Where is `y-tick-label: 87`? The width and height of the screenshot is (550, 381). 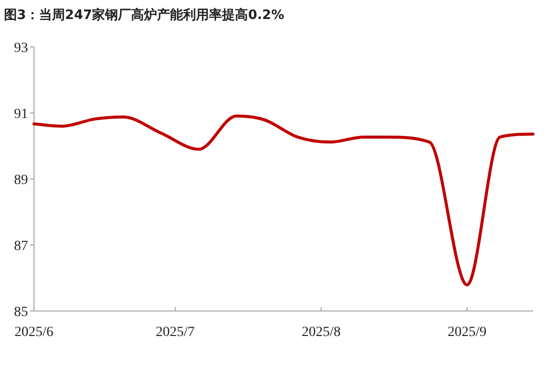 y-tick-label: 87 is located at coordinates (21, 246).